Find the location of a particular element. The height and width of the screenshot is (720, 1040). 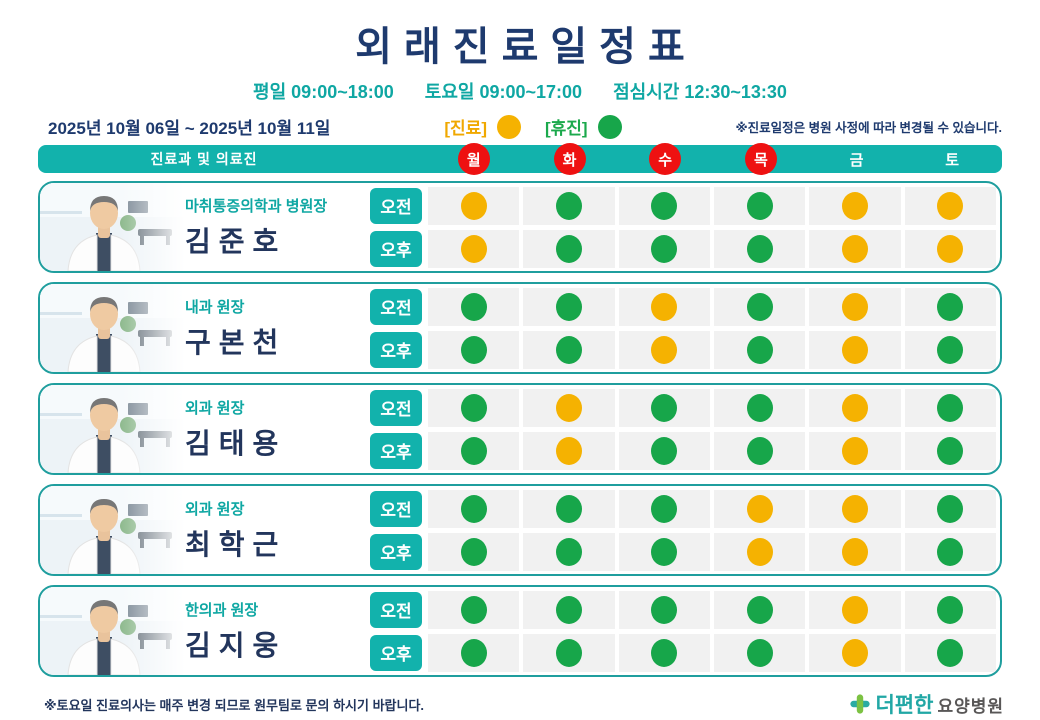

legend-off-dot-icon is located at coordinates (609, 126).